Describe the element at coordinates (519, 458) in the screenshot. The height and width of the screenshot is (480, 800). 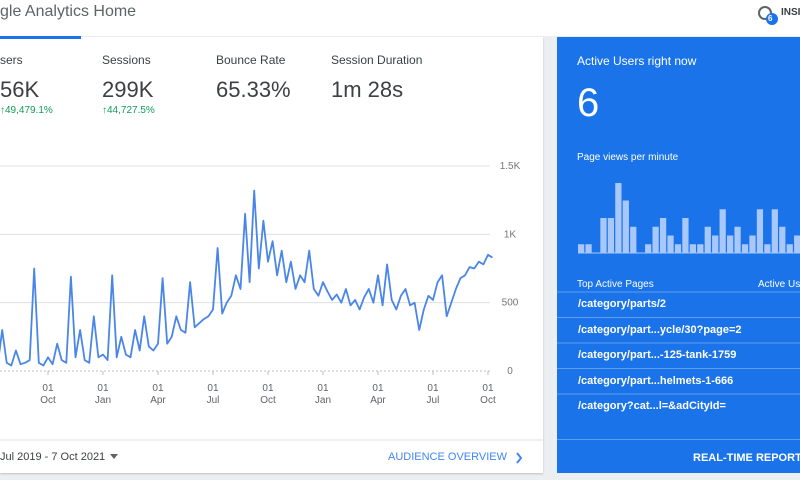
I see `chevron` at that location.